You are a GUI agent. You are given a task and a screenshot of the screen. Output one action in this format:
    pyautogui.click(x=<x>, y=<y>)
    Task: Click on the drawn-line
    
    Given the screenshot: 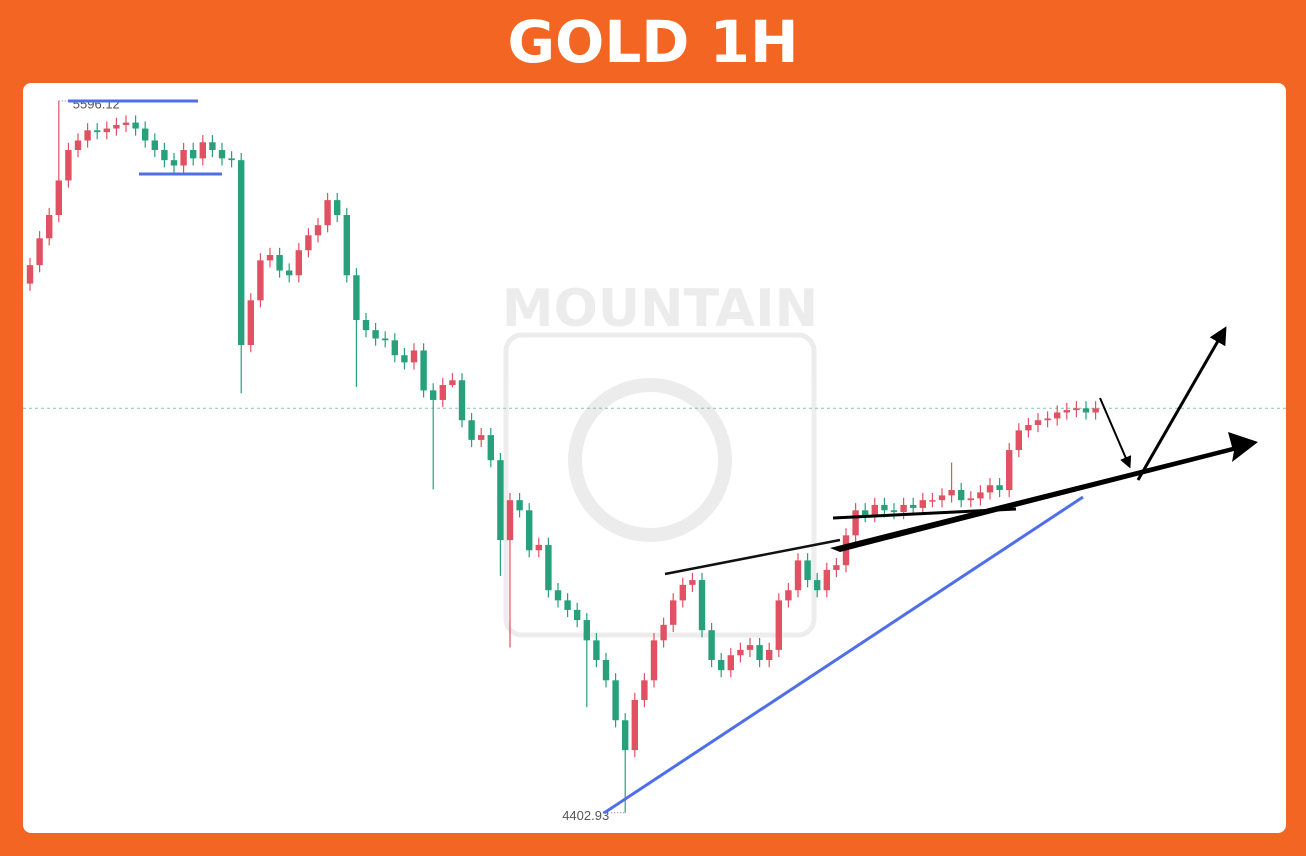 What is the action you would take?
    pyautogui.click(x=752, y=557)
    